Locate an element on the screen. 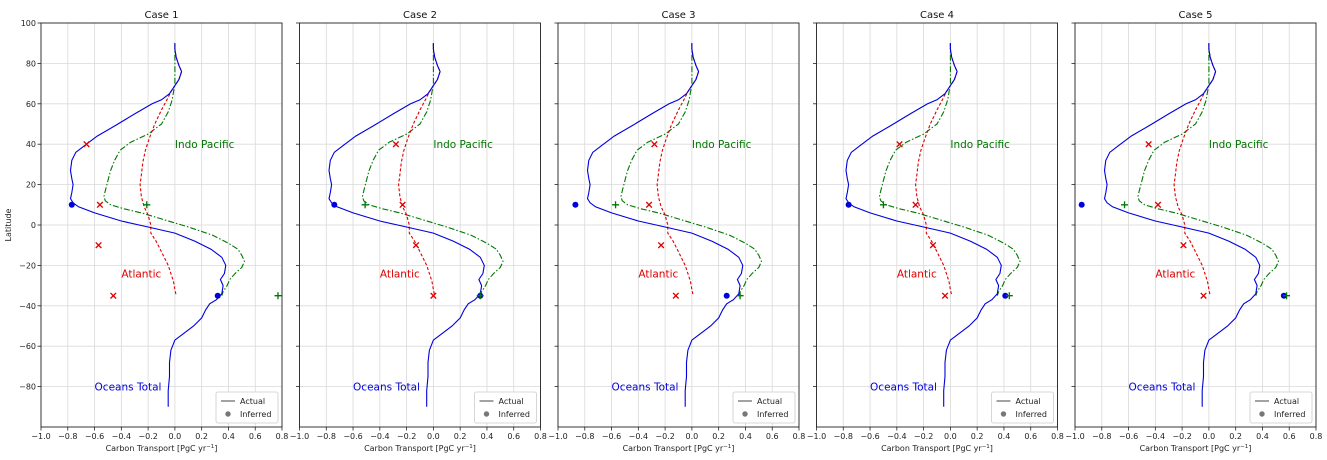  x-tick-label: −0.8 is located at coordinates (326, 436).